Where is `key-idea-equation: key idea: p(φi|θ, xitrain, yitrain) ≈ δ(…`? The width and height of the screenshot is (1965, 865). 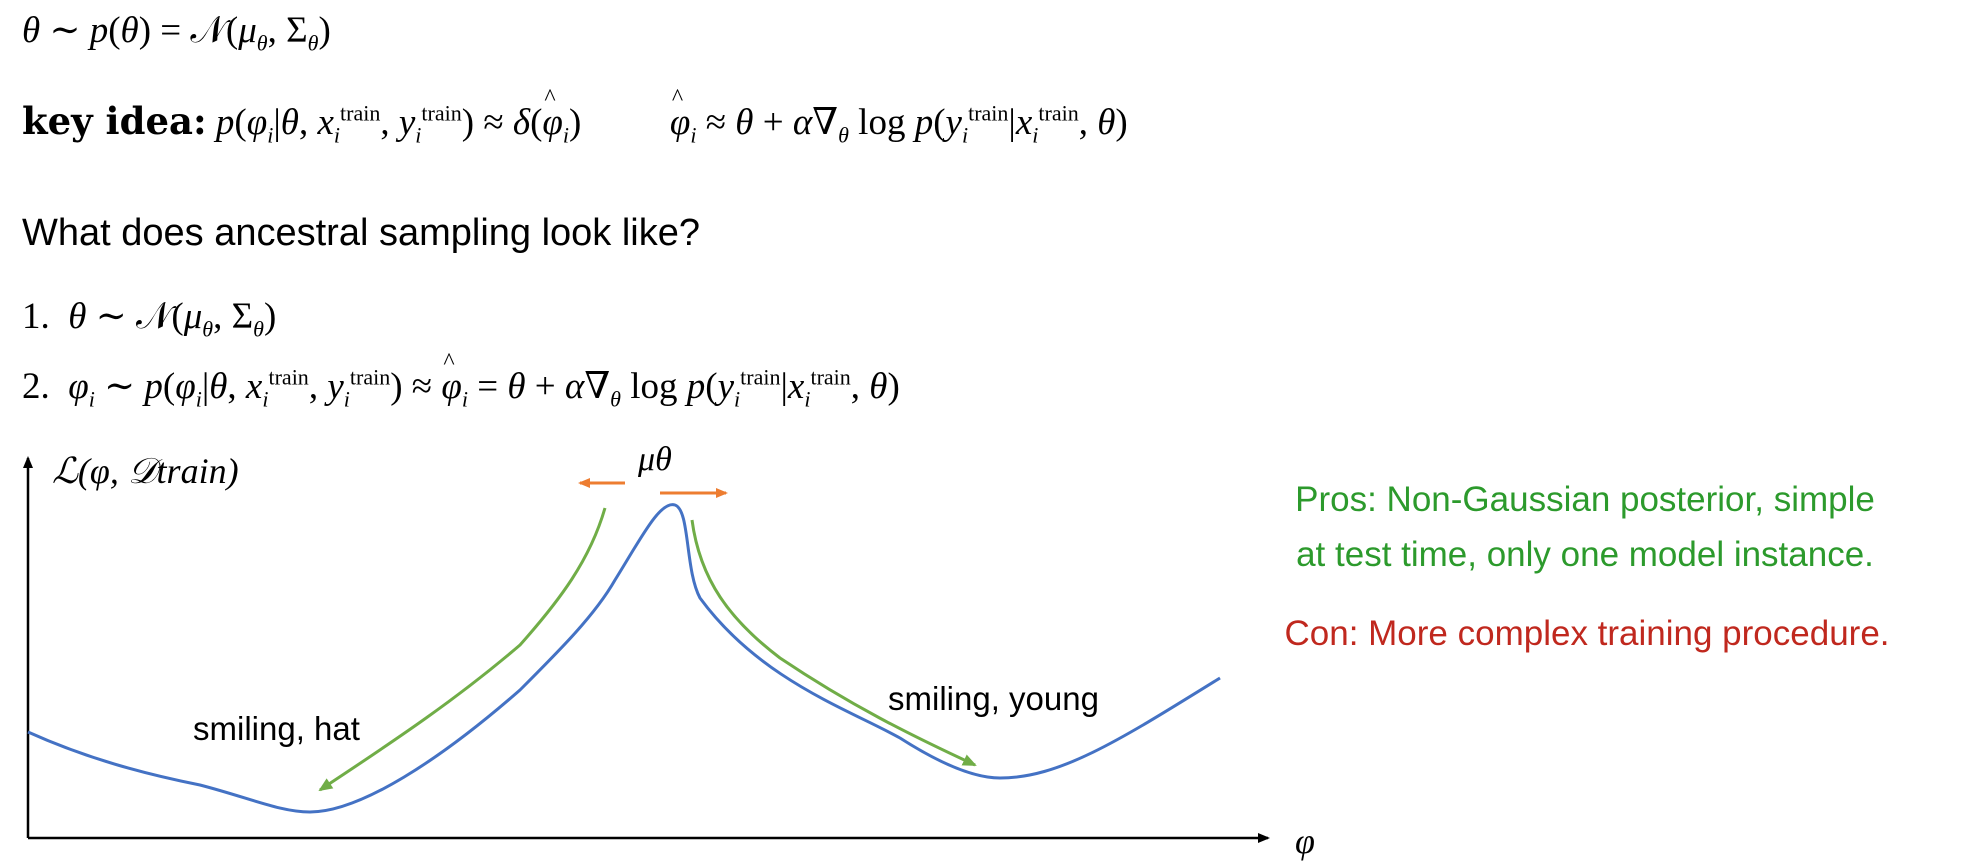
key-idea-equation: key idea: p(φi|θ, xitrain, yitrain) ≈ δ(… is located at coordinates (575, 116).